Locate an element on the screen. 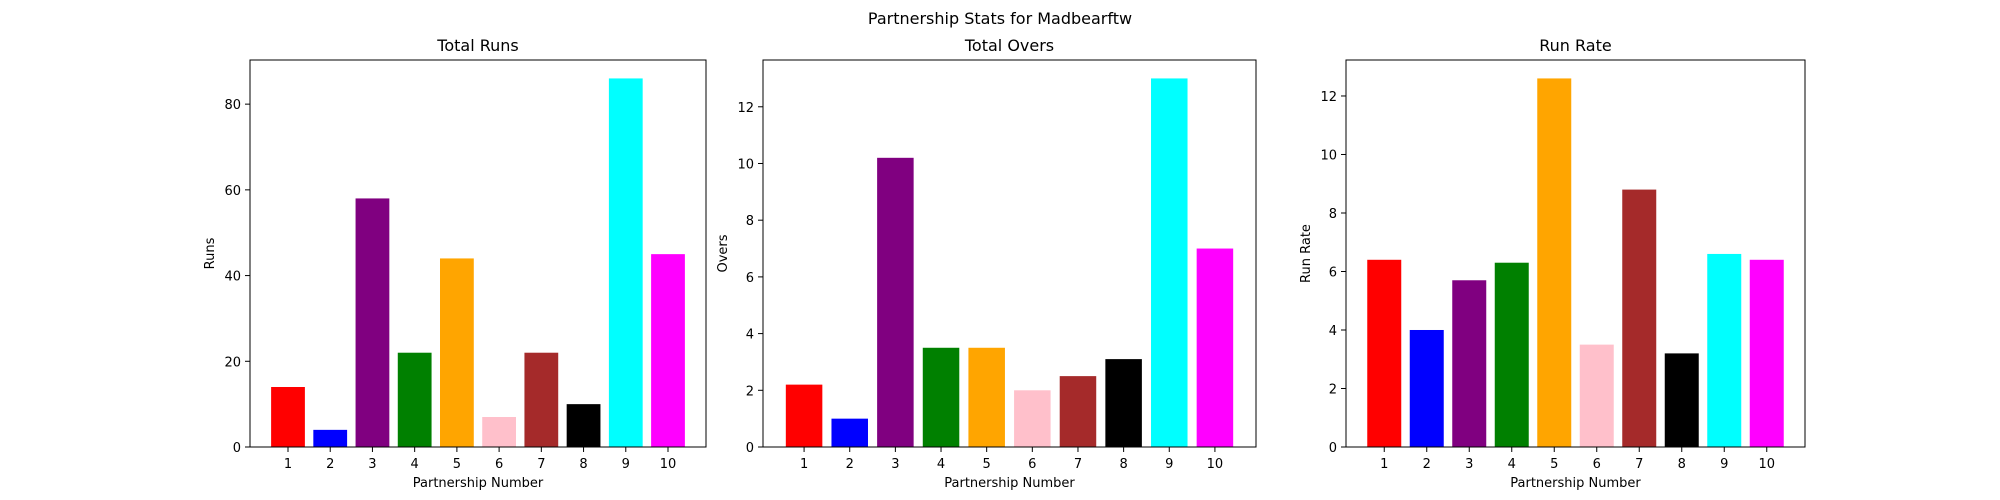 The height and width of the screenshot is (500, 2000). y-tick-label: 80 is located at coordinates (232, 105).